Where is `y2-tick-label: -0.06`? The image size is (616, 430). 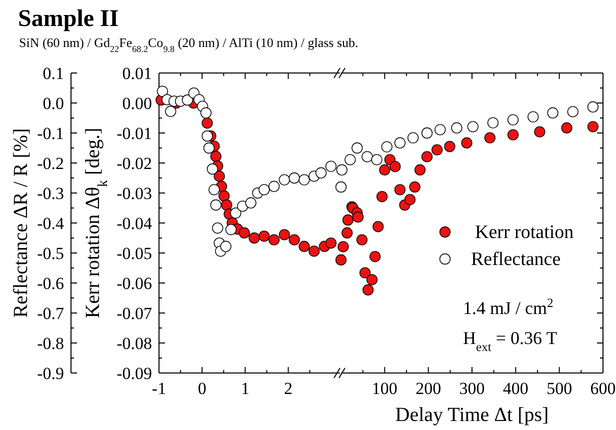 y2-tick-label: -0.06 is located at coordinates (134, 283).